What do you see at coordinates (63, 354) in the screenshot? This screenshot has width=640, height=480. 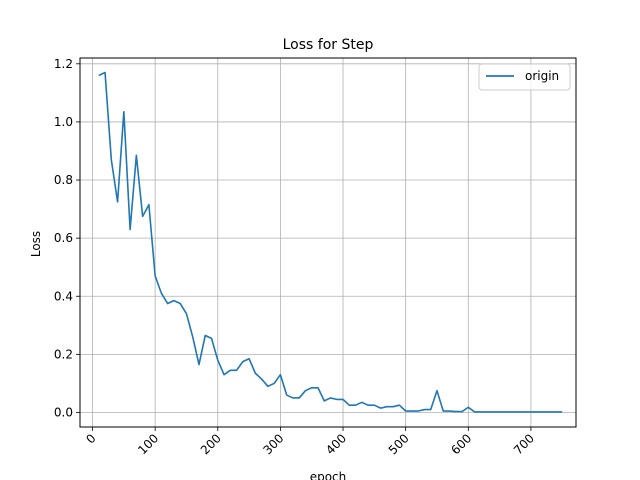 I see `y-tick-label: 0.2` at bounding box center [63, 354].